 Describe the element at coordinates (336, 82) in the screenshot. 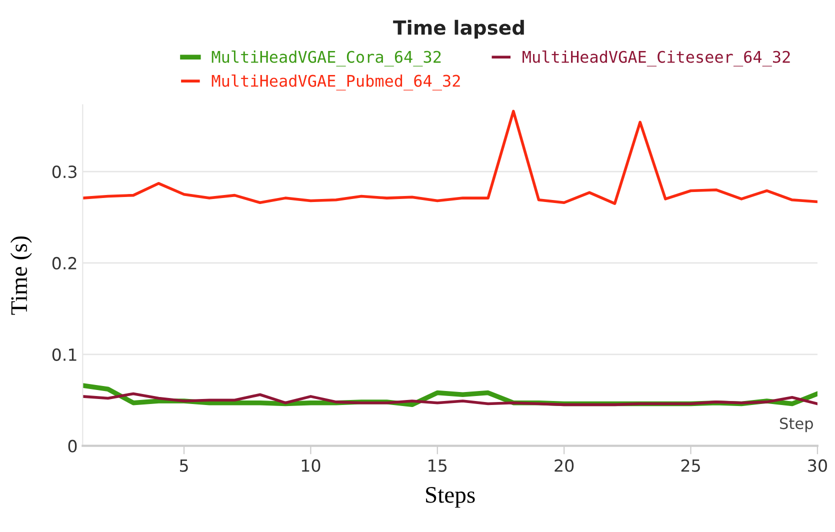

I see `legend-label: MultiHeadVGAE_Pubmed_64_32` at that location.